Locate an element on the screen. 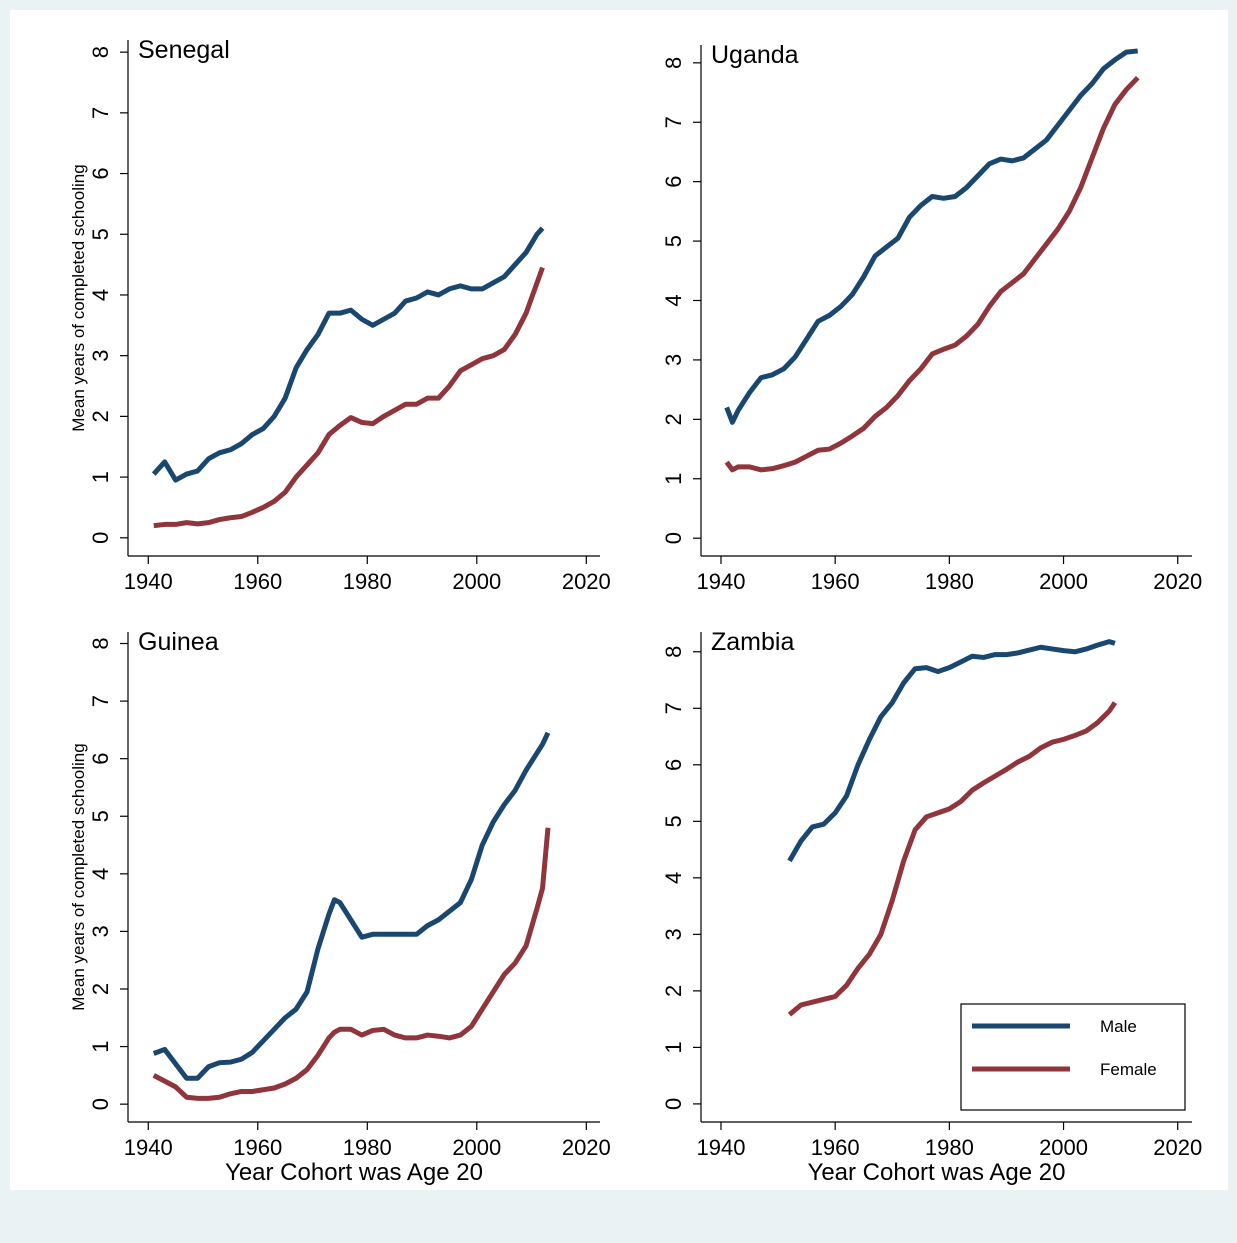  legend: Male Female is located at coordinates (1073, 1057).